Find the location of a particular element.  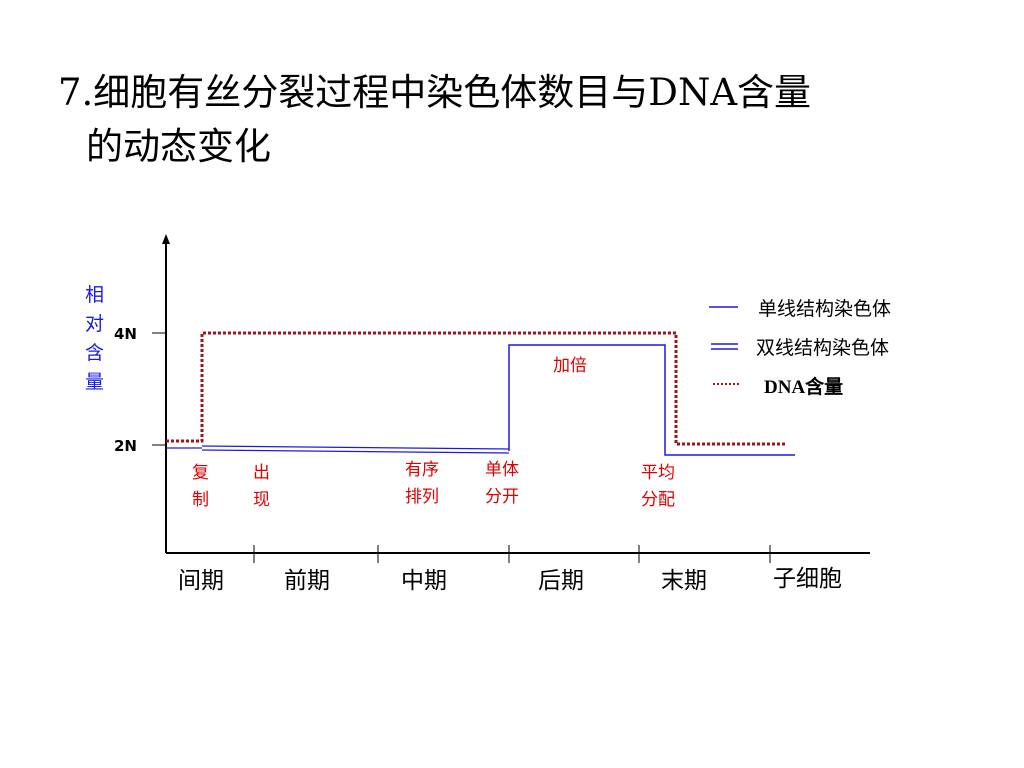

annotation-replicate: 复 is located at coordinates (200, 473).